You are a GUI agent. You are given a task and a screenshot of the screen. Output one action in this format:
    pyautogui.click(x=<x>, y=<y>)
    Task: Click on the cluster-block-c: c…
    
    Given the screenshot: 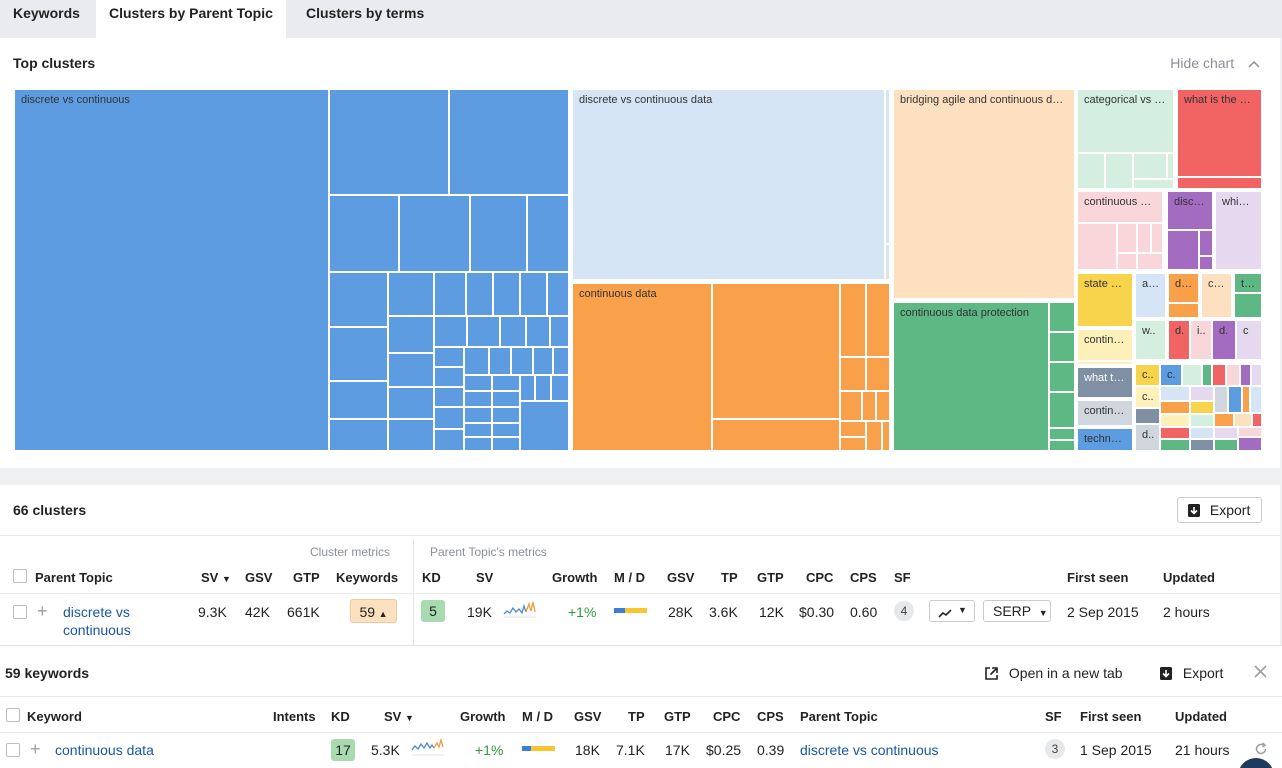 What is the action you would take?
    pyautogui.click(x=1216, y=295)
    